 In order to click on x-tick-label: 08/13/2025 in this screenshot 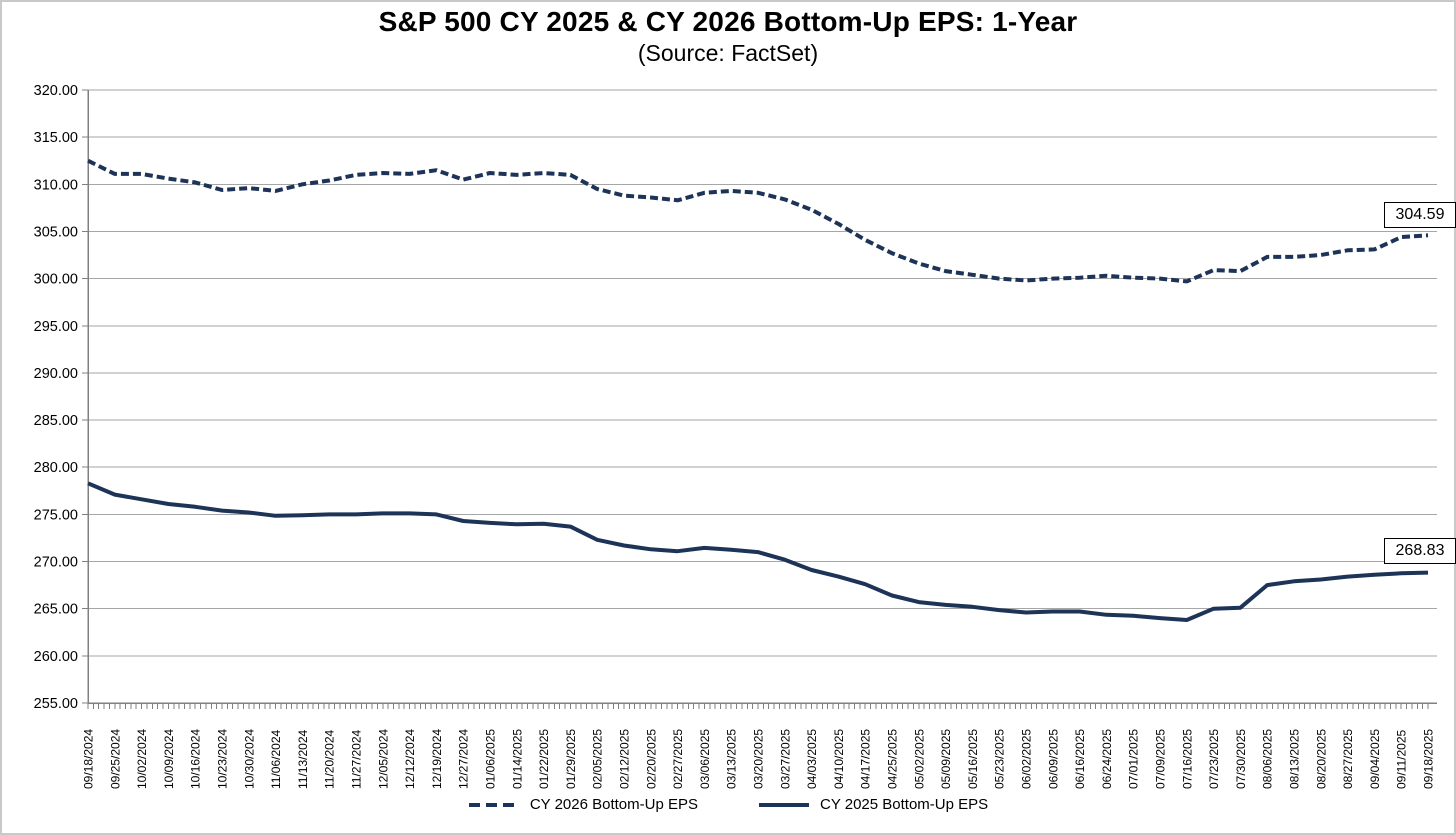, I will do `click(1295, 759)`.